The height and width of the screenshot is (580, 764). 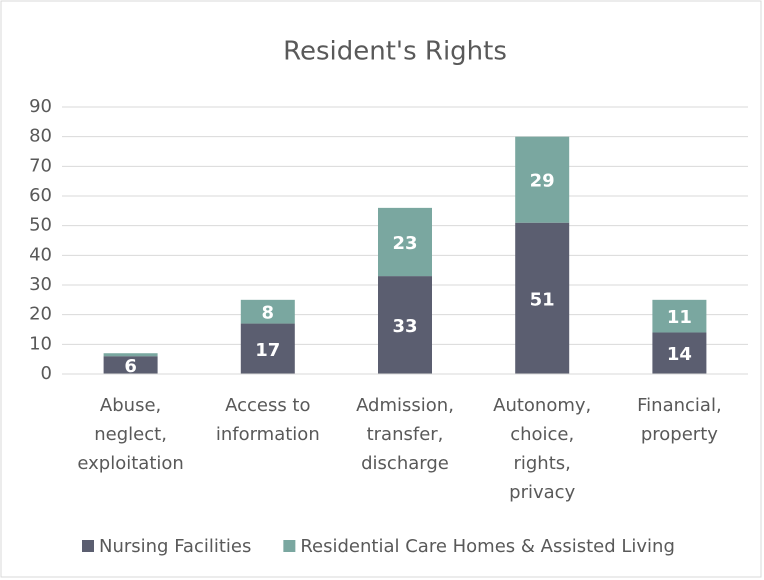 I want to click on data-label: 14, so click(x=679, y=354).